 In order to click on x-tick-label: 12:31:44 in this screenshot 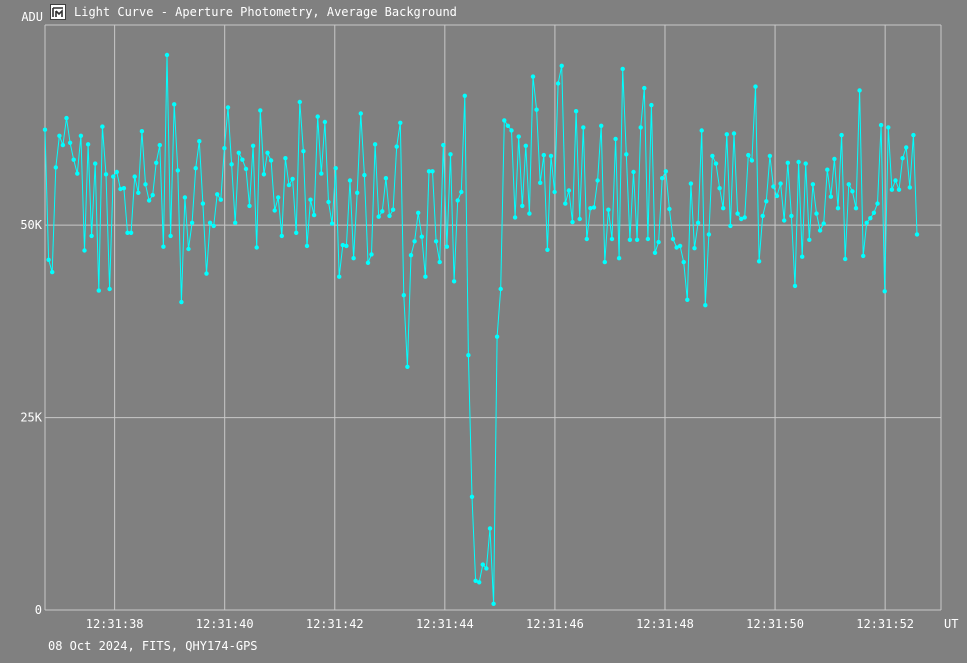, I will do `click(445, 624)`.